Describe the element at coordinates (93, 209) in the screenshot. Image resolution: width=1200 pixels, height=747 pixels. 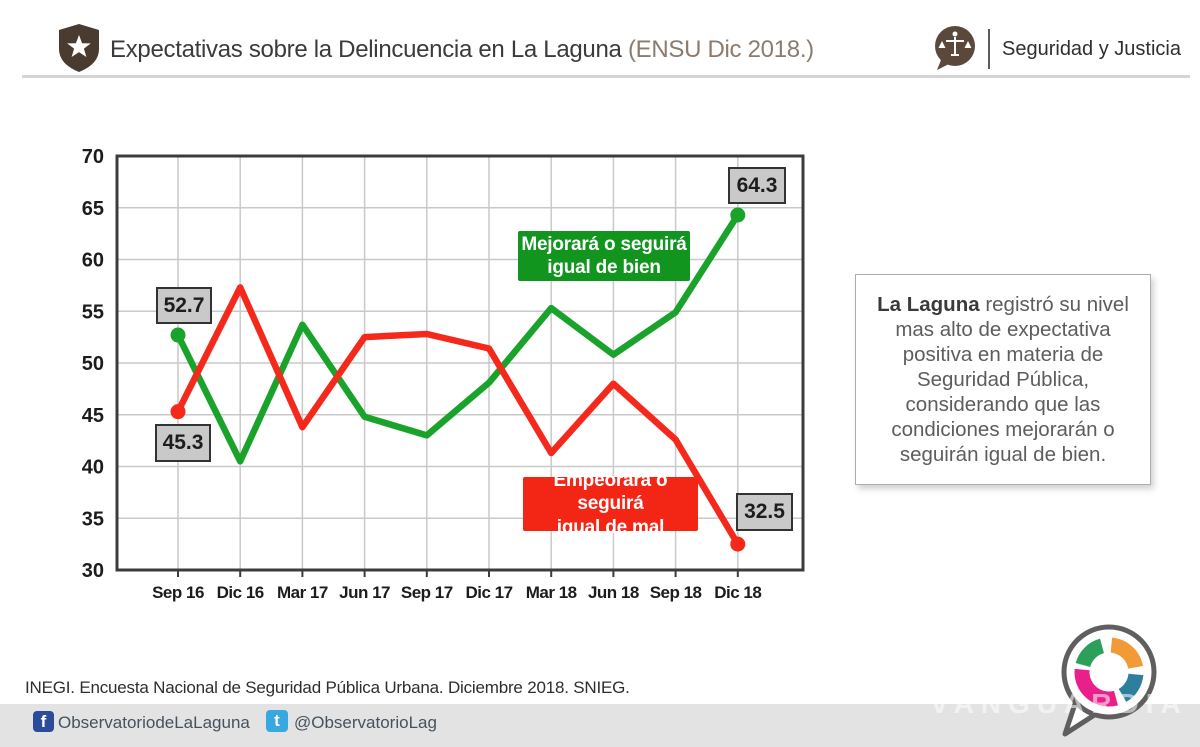
I see `y-tick-label: 65` at that location.